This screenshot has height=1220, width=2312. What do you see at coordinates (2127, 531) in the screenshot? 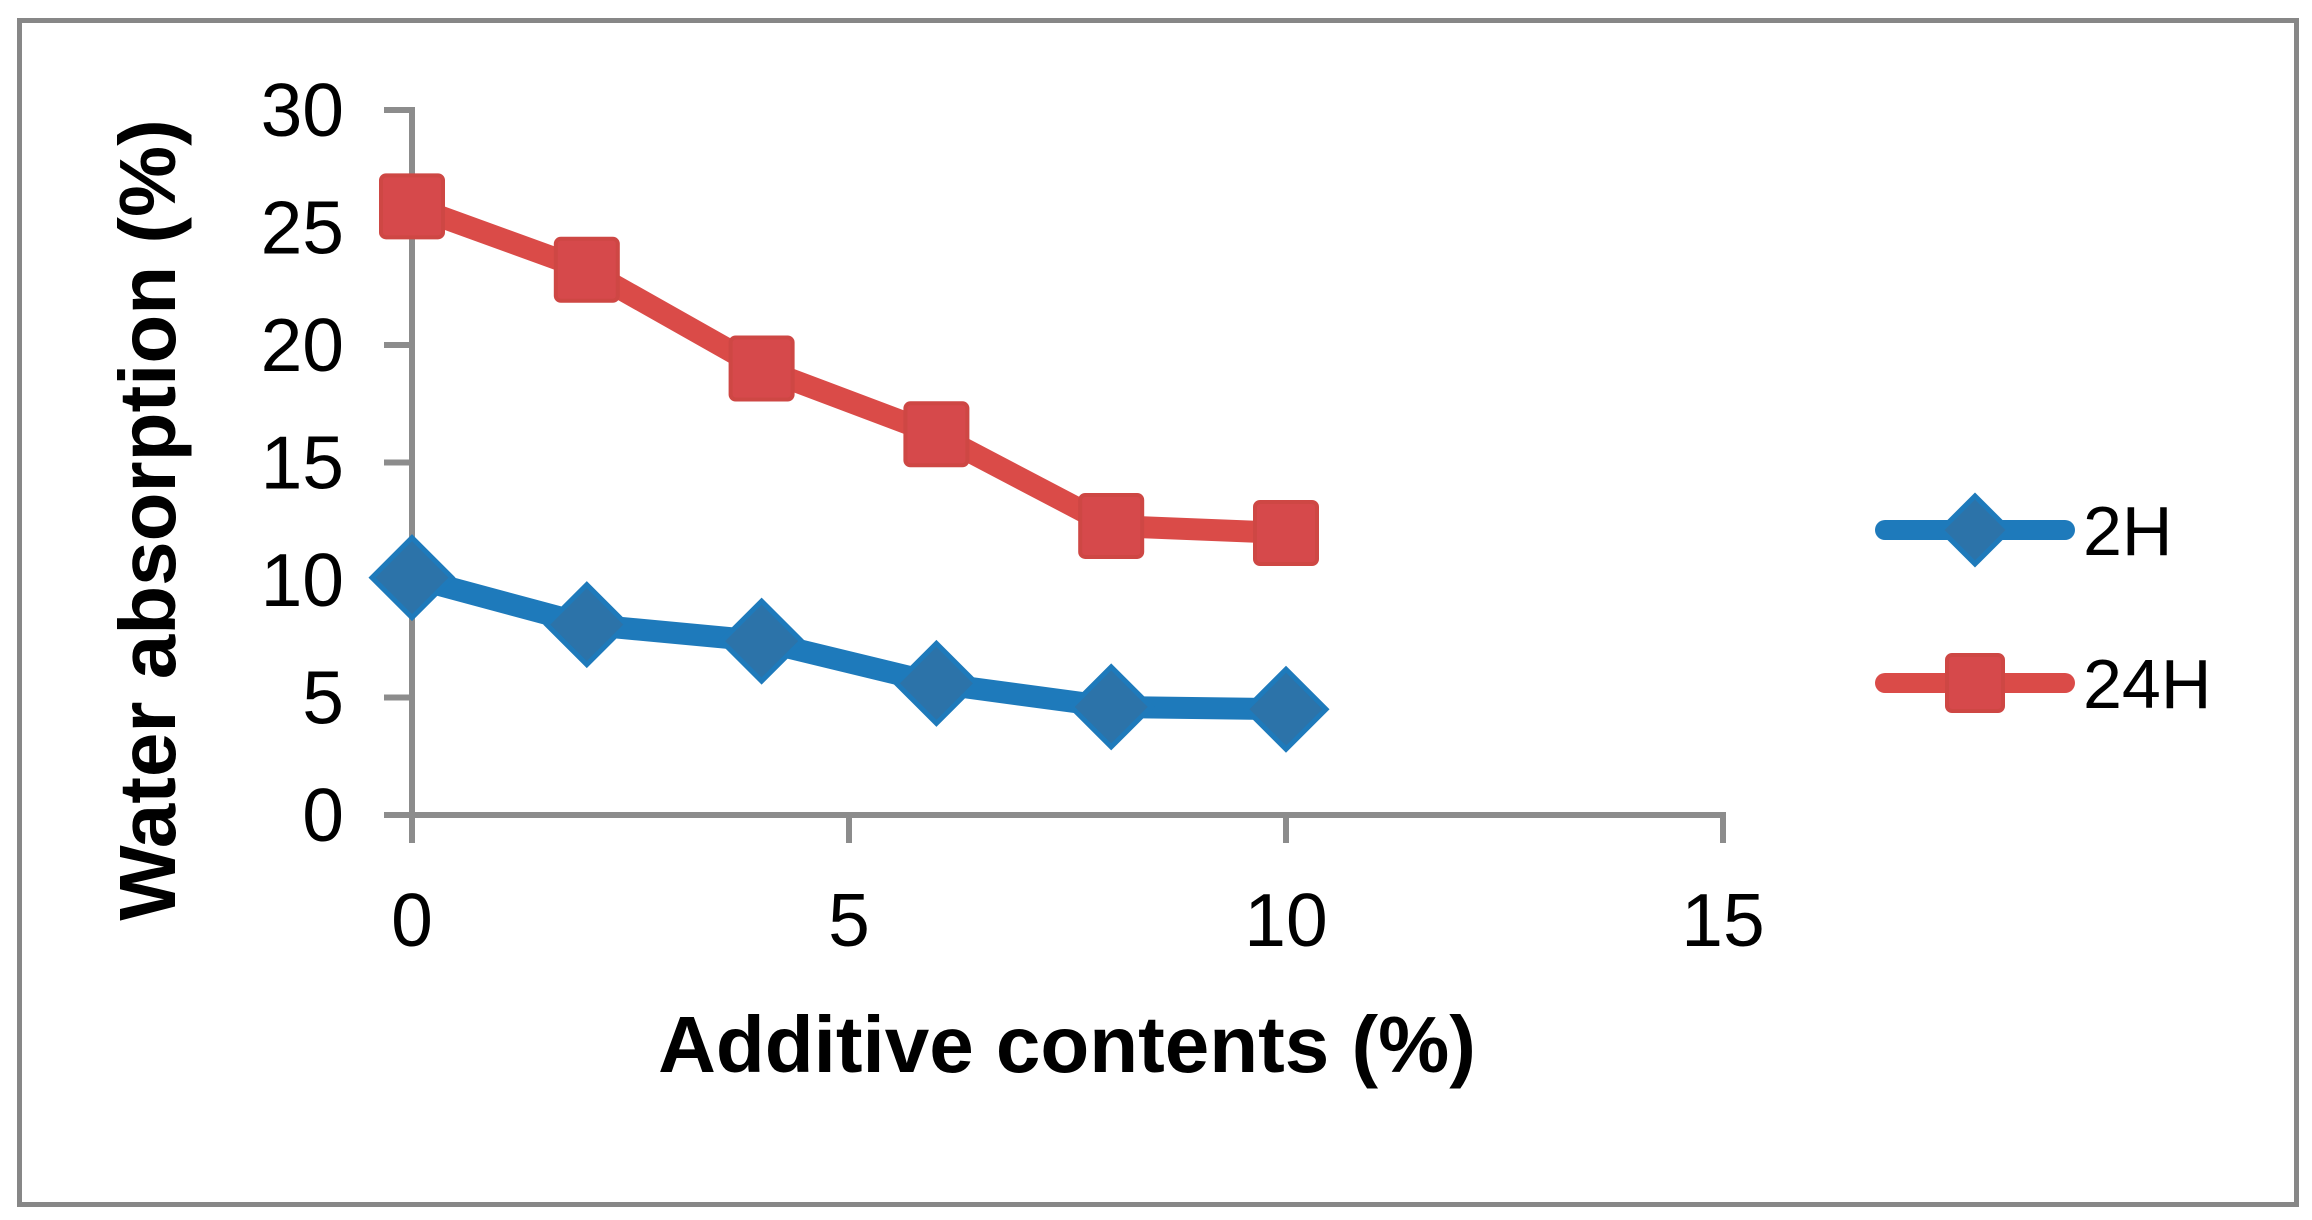
I see `legend-label: 2H` at bounding box center [2127, 531].